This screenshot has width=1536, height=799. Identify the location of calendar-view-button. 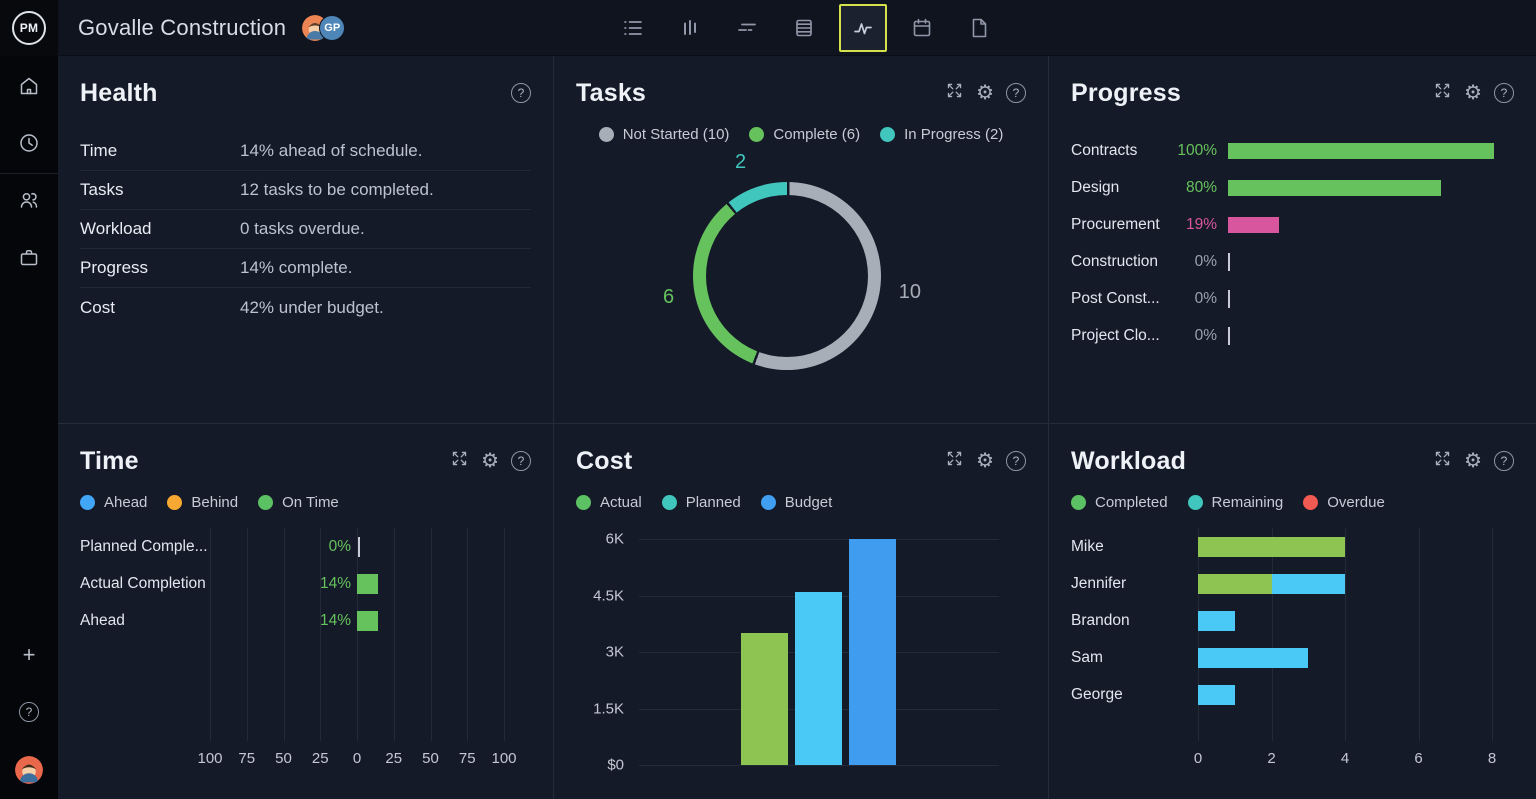
(922, 28).